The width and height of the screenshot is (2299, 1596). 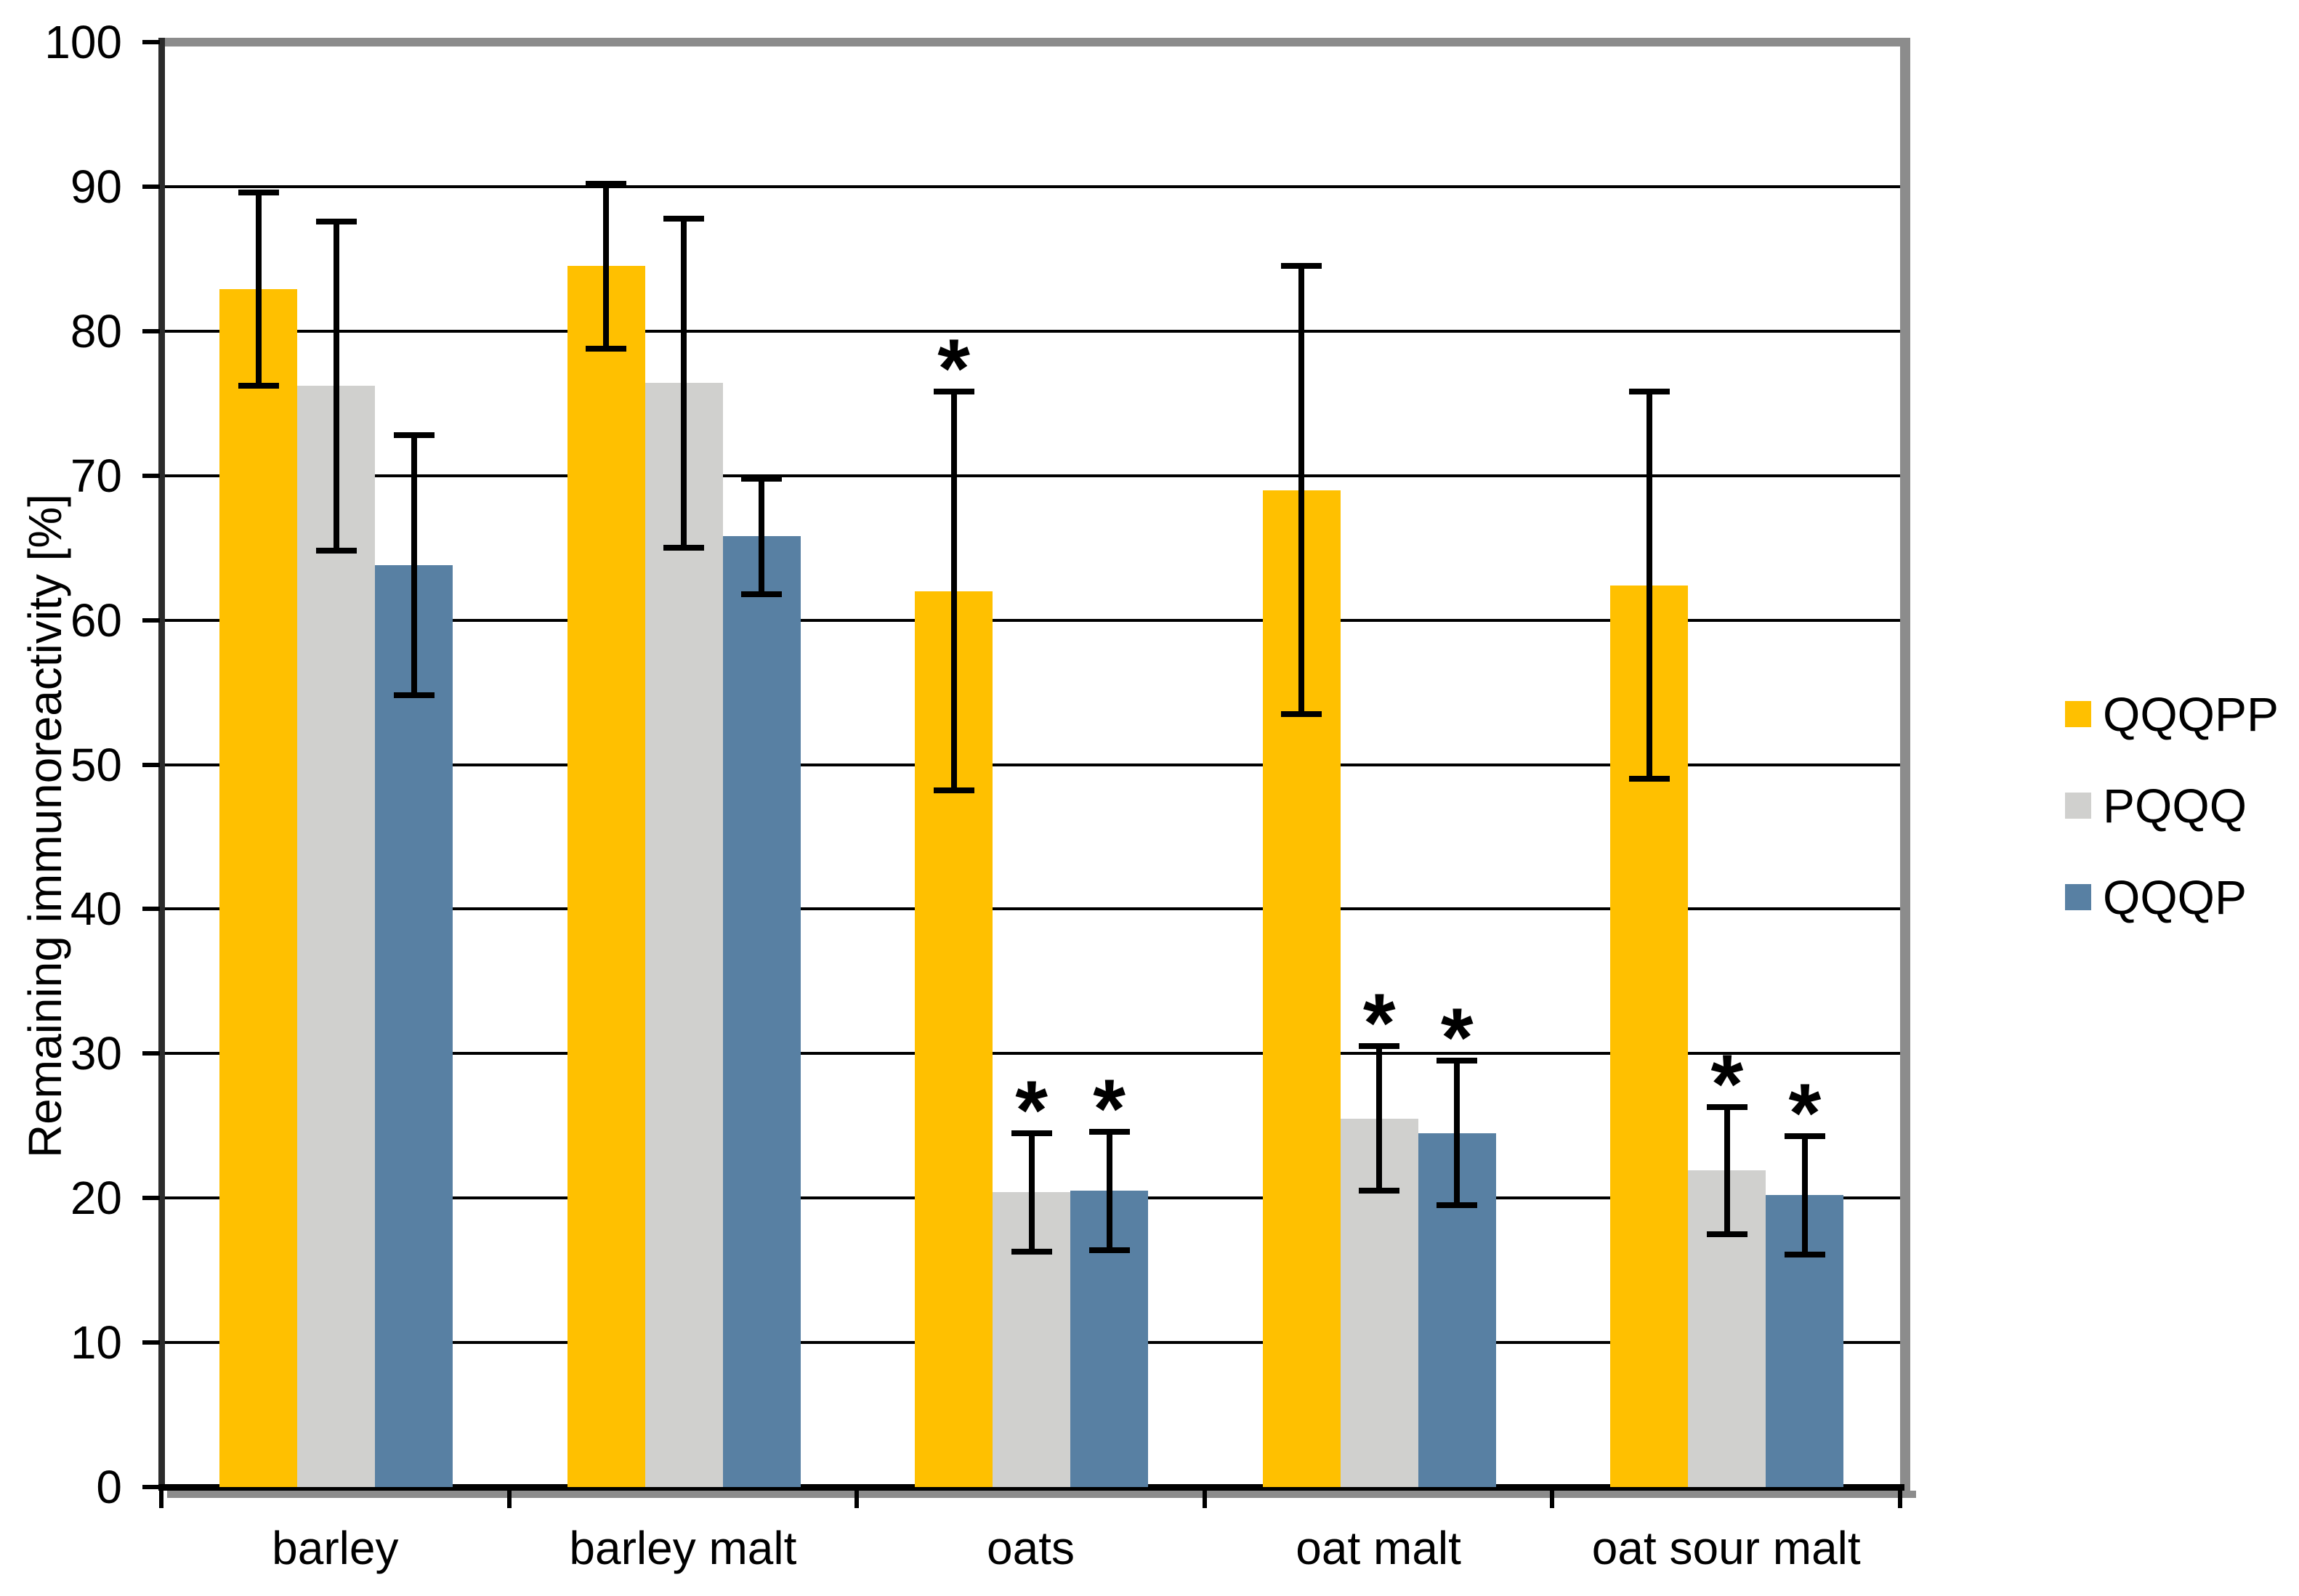 What do you see at coordinates (96, 1053) in the screenshot?
I see `y-tick-label: 30` at bounding box center [96, 1053].